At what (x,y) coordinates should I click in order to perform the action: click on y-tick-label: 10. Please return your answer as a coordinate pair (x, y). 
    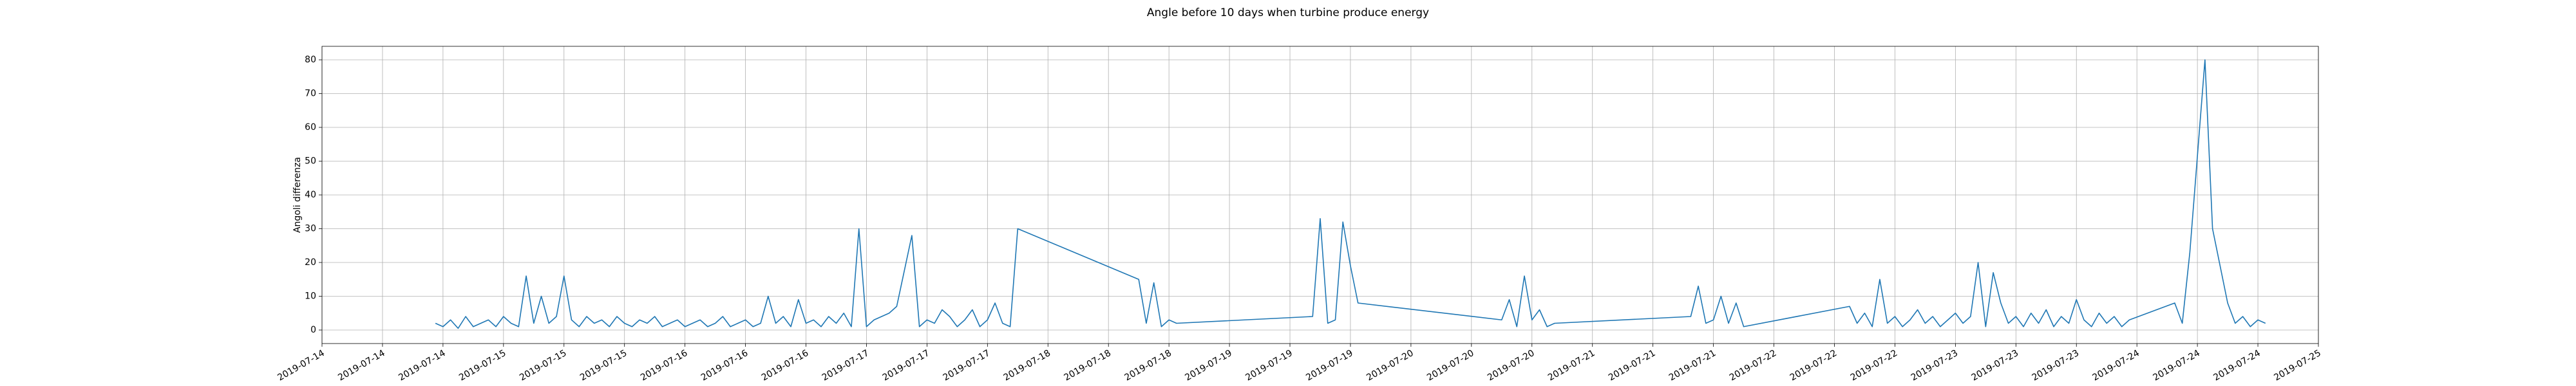
    Looking at the image, I should click on (310, 296).